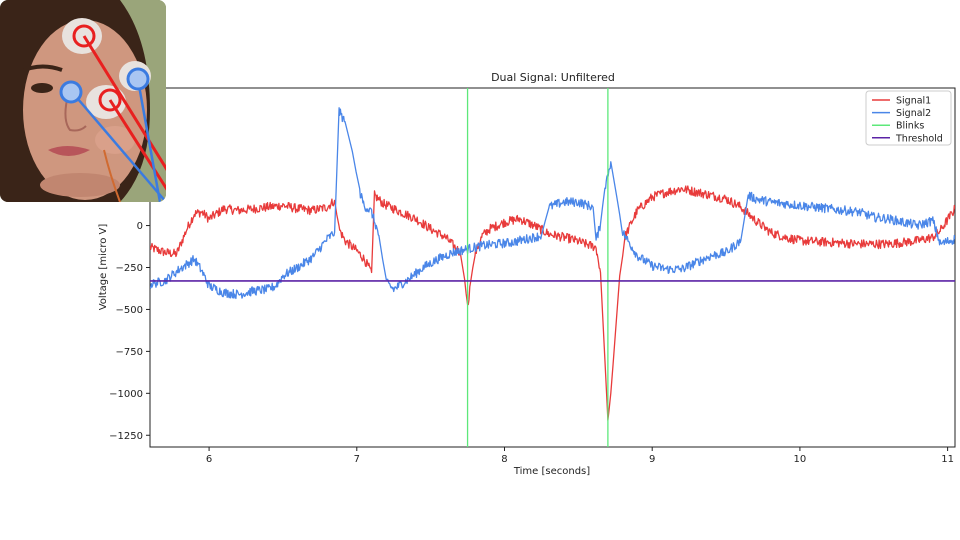 This screenshot has height=540, width=960. What do you see at coordinates (800, 459) in the screenshot?
I see `x-tick-label: 10` at bounding box center [800, 459].